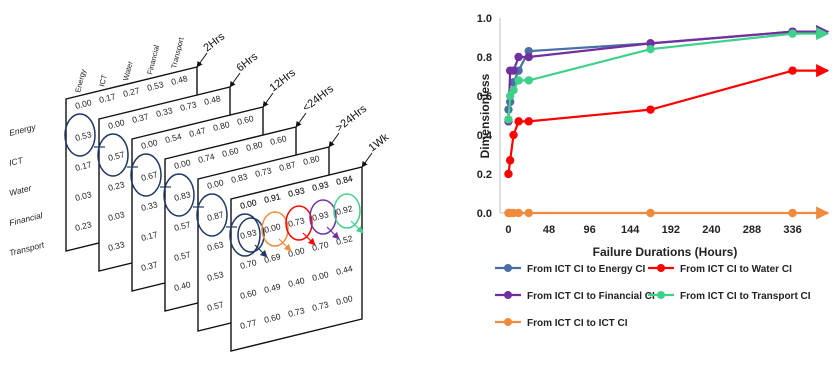 This screenshot has width=838, height=372. I want to click on y-tick-label: 1.0, so click(484, 19).